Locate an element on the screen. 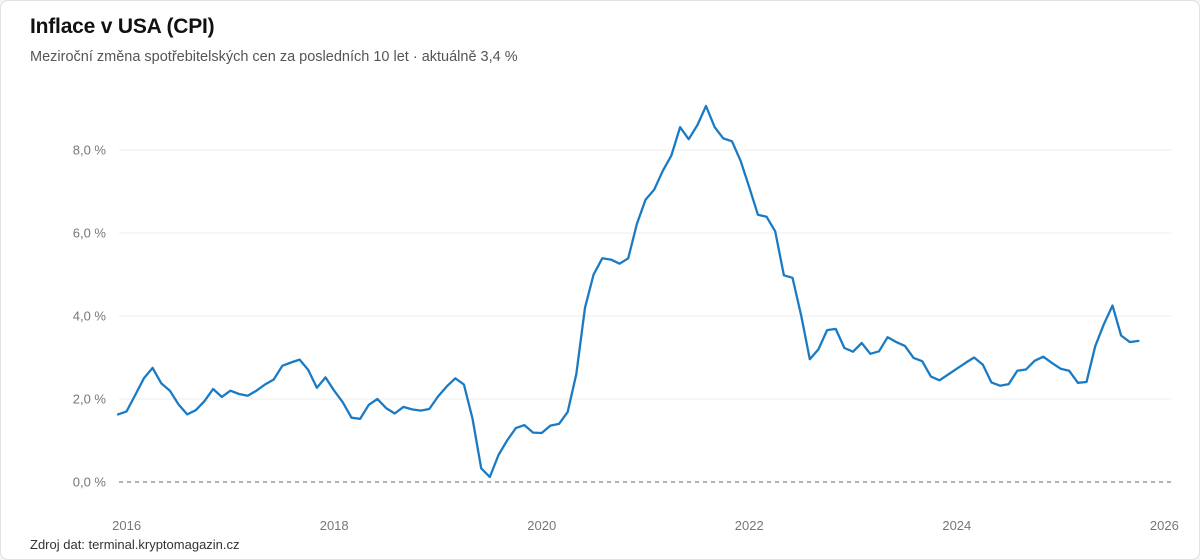  y-tick-label: 0,0 % is located at coordinates (90, 482).